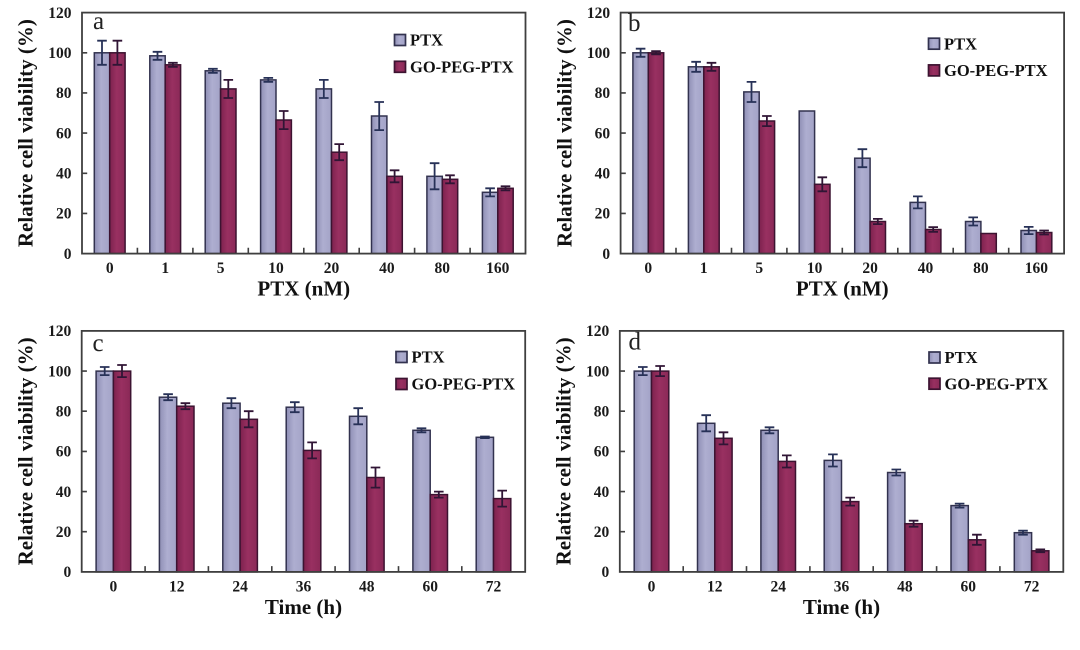 This screenshot has height=650, width=1080. Describe the element at coordinates (98, 343) in the screenshot. I see `svg-text: c` at that location.